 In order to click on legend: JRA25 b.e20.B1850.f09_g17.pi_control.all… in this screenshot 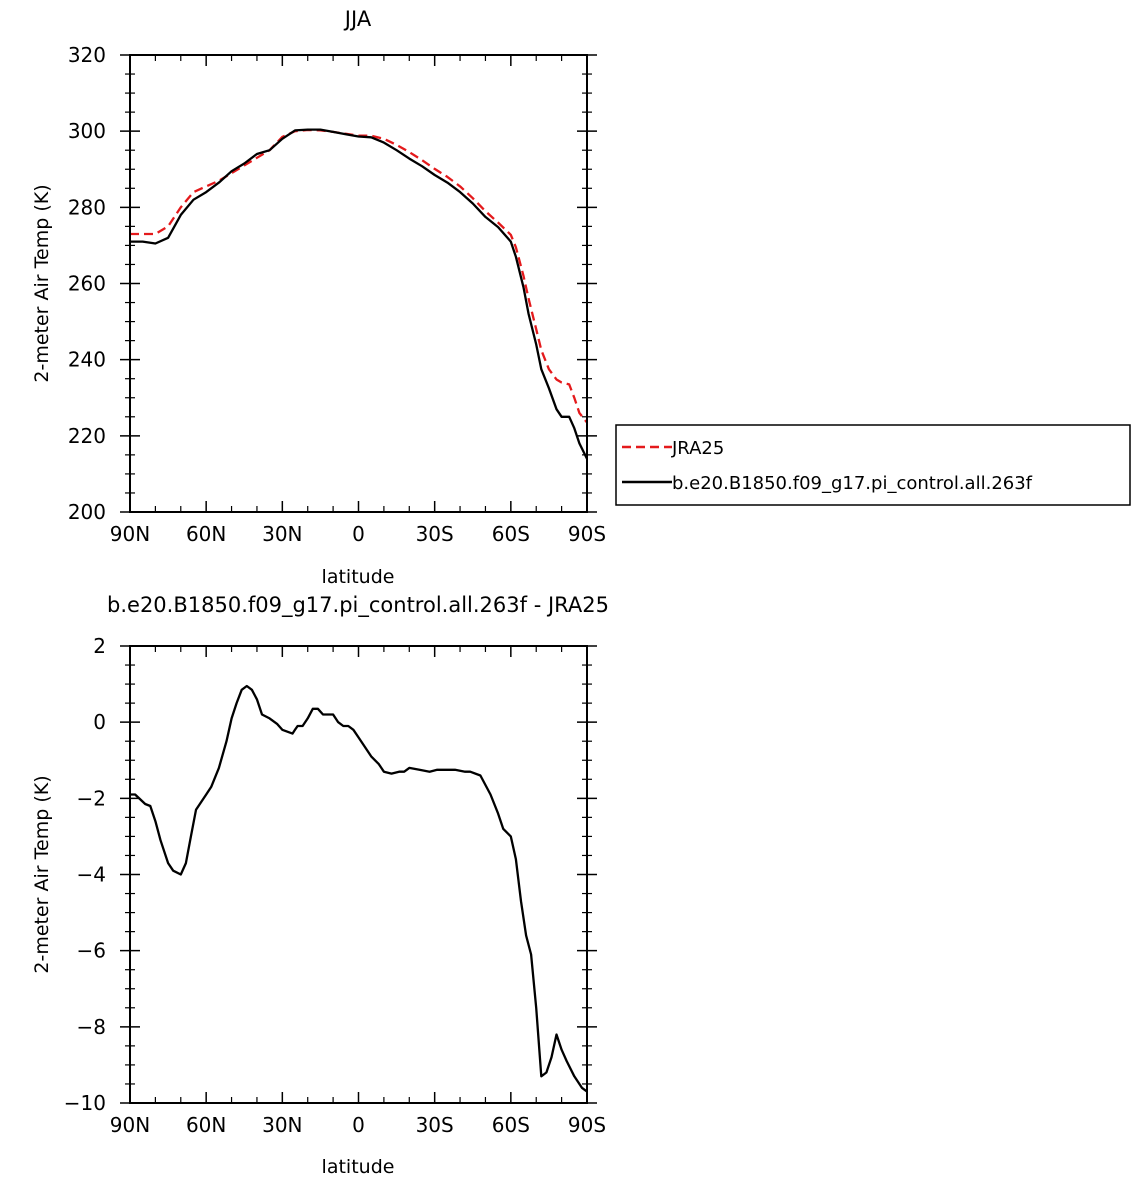, I will do `click(873, 465)`.